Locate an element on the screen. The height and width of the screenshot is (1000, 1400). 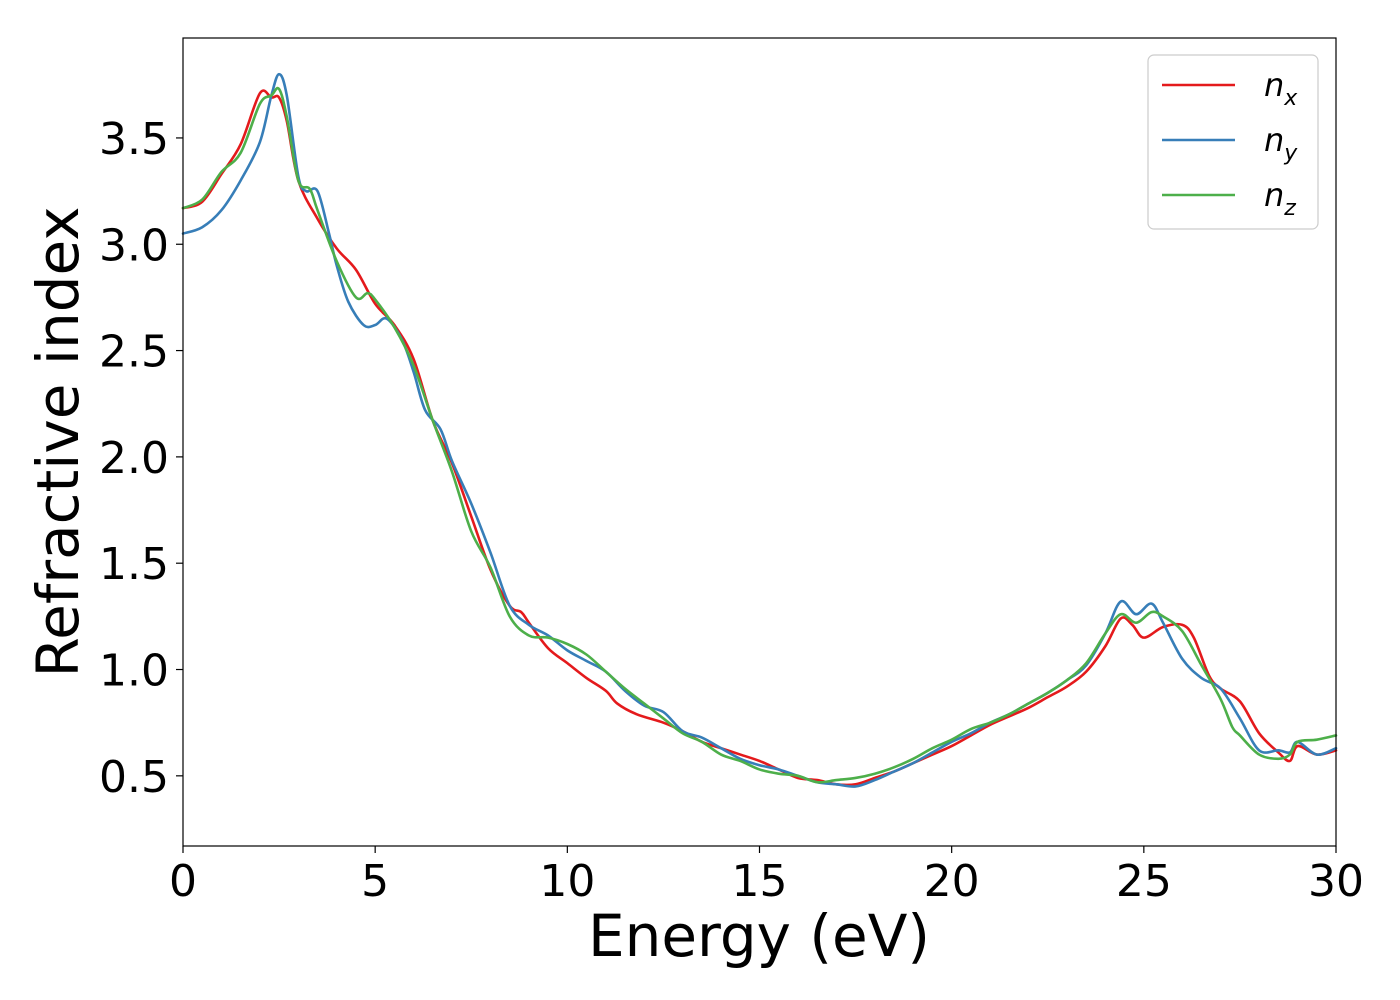
x-tick-label: 25 is located at coordinates (1144, 881).